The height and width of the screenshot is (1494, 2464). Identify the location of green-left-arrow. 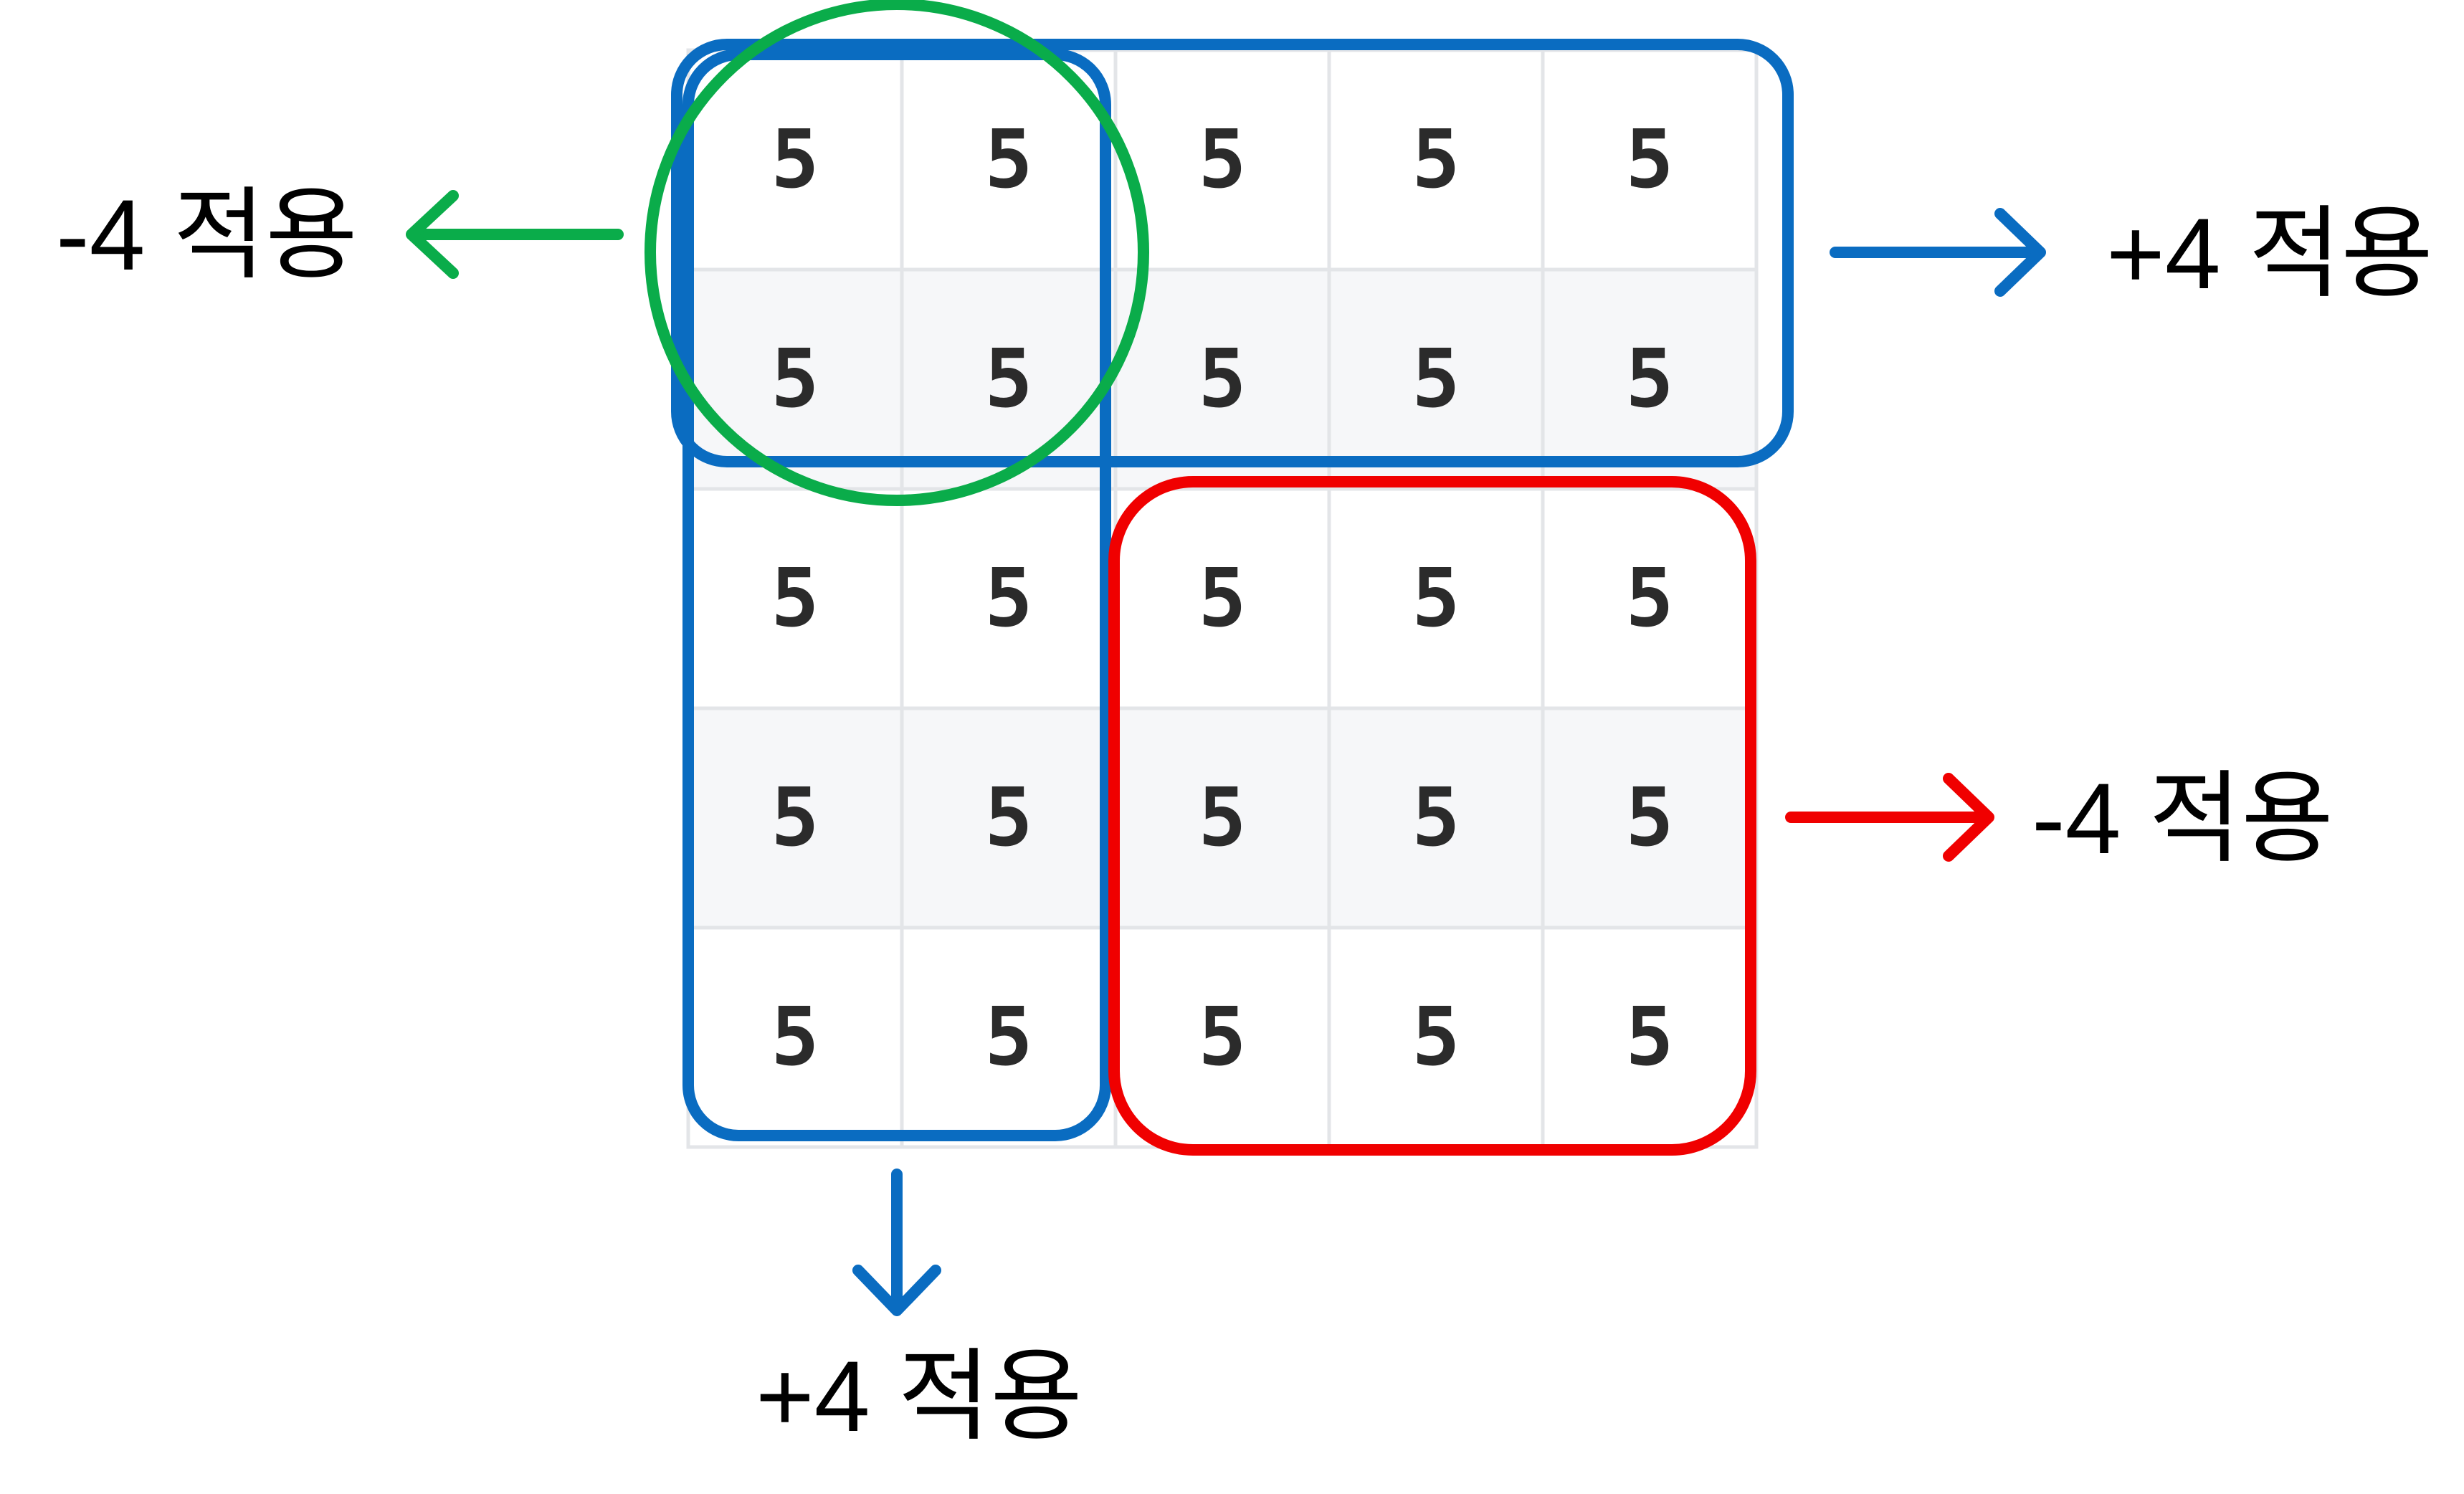
(515, 235).